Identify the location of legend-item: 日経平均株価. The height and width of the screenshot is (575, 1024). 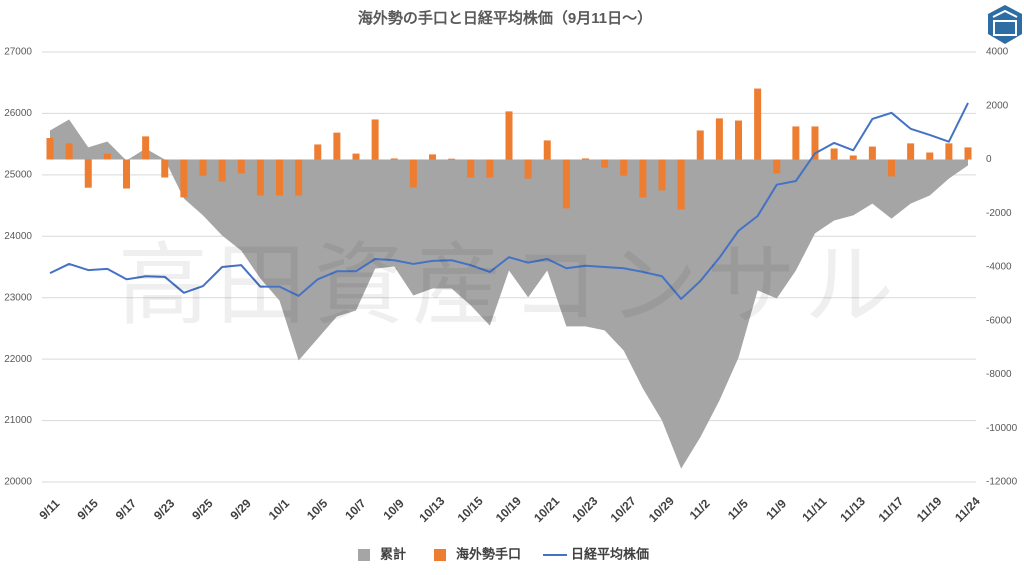
(596, 553).